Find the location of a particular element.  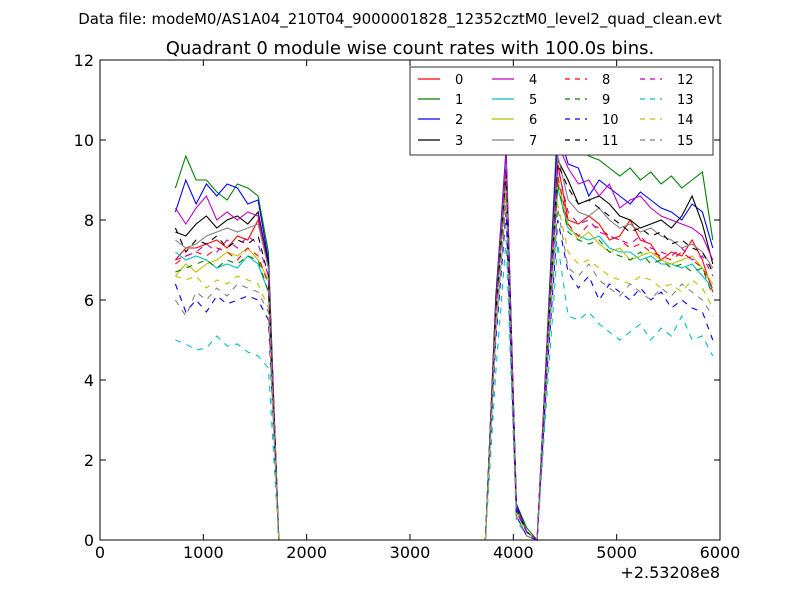

legend-frame is located at coordinates (561, 111).